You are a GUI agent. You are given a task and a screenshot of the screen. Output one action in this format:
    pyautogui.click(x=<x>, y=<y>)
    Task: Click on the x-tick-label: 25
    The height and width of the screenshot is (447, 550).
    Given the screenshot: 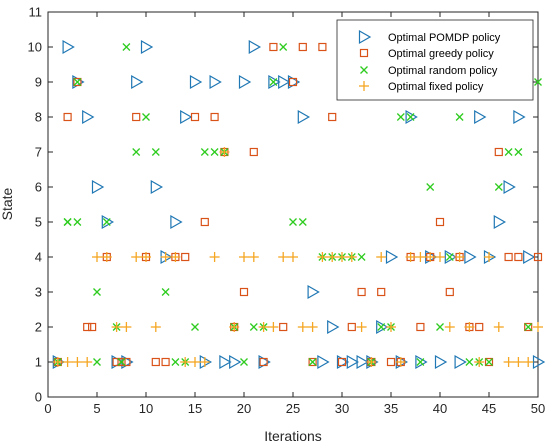 What is the action you would take?
    pyautogui.click(x=293, y=408)
    